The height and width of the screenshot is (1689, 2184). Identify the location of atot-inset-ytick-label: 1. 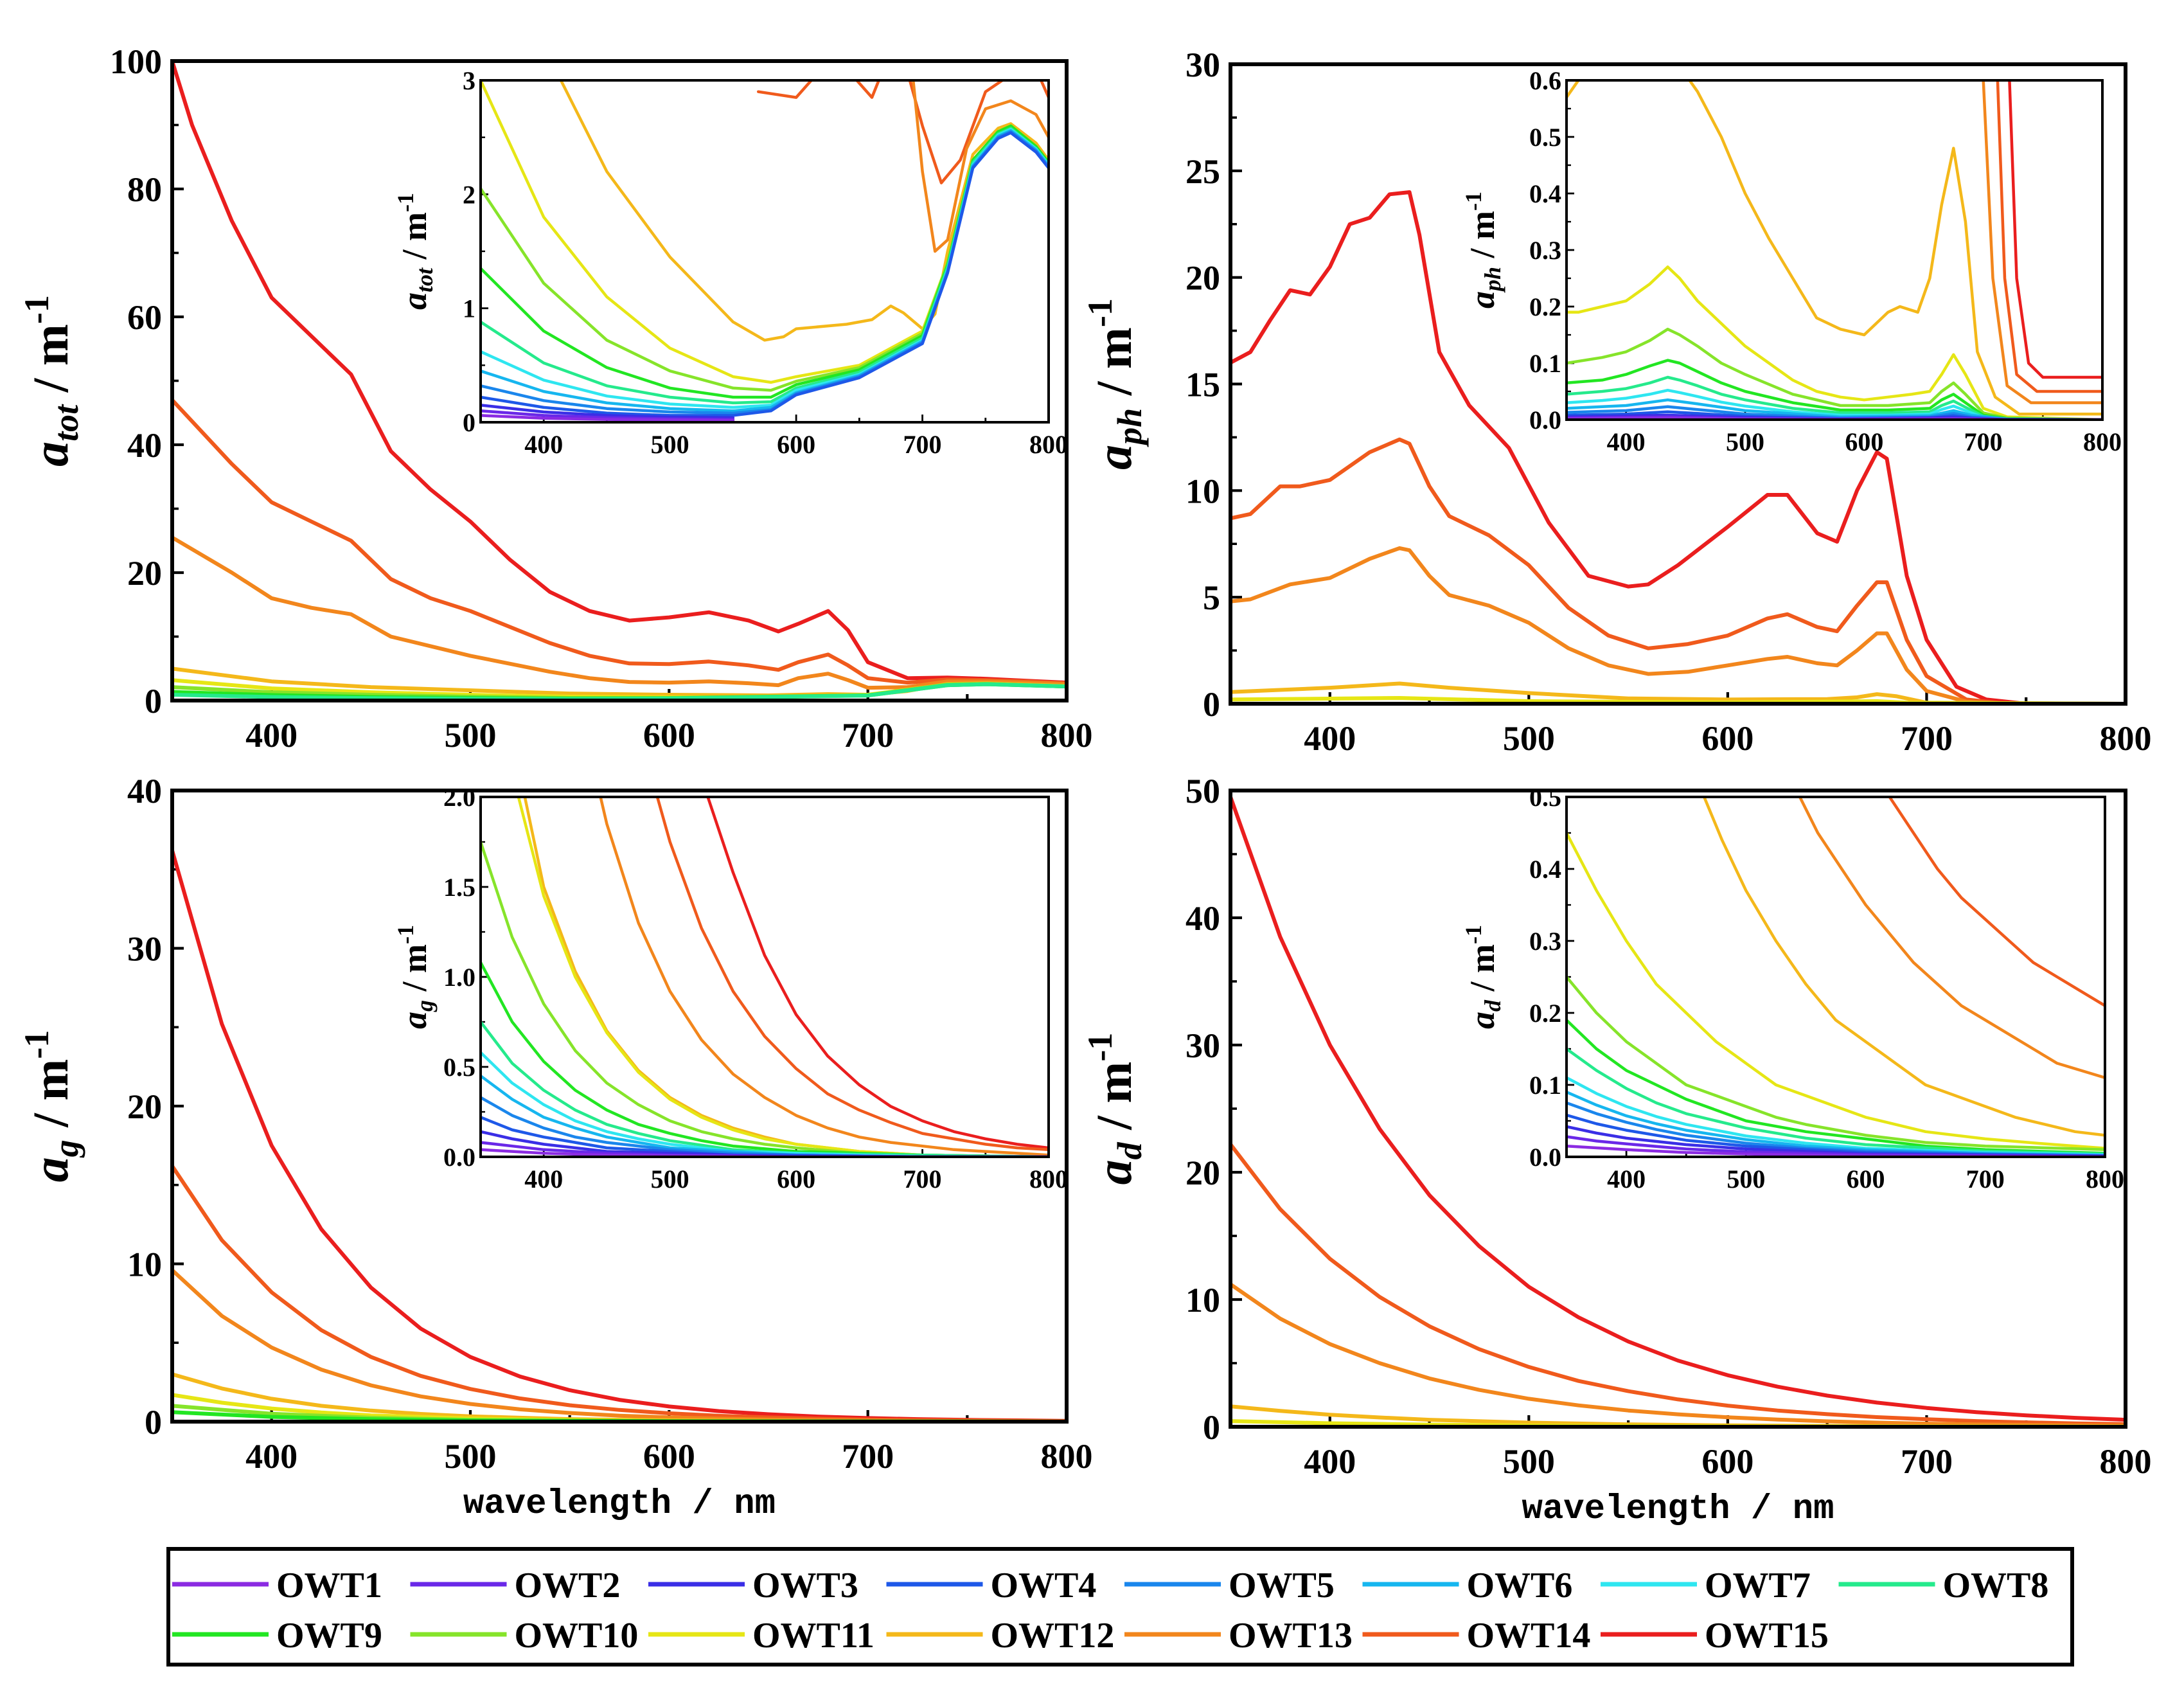
(469, 308).